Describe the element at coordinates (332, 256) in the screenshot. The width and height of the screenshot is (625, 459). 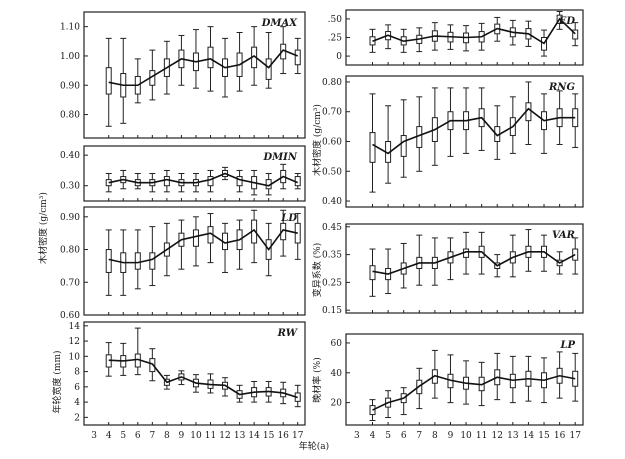
I see `y-tick-label: 0.35` at that location.